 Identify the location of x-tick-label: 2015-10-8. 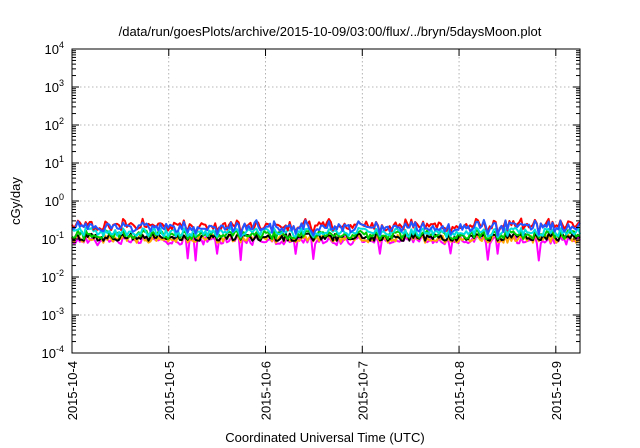
(459, 390).